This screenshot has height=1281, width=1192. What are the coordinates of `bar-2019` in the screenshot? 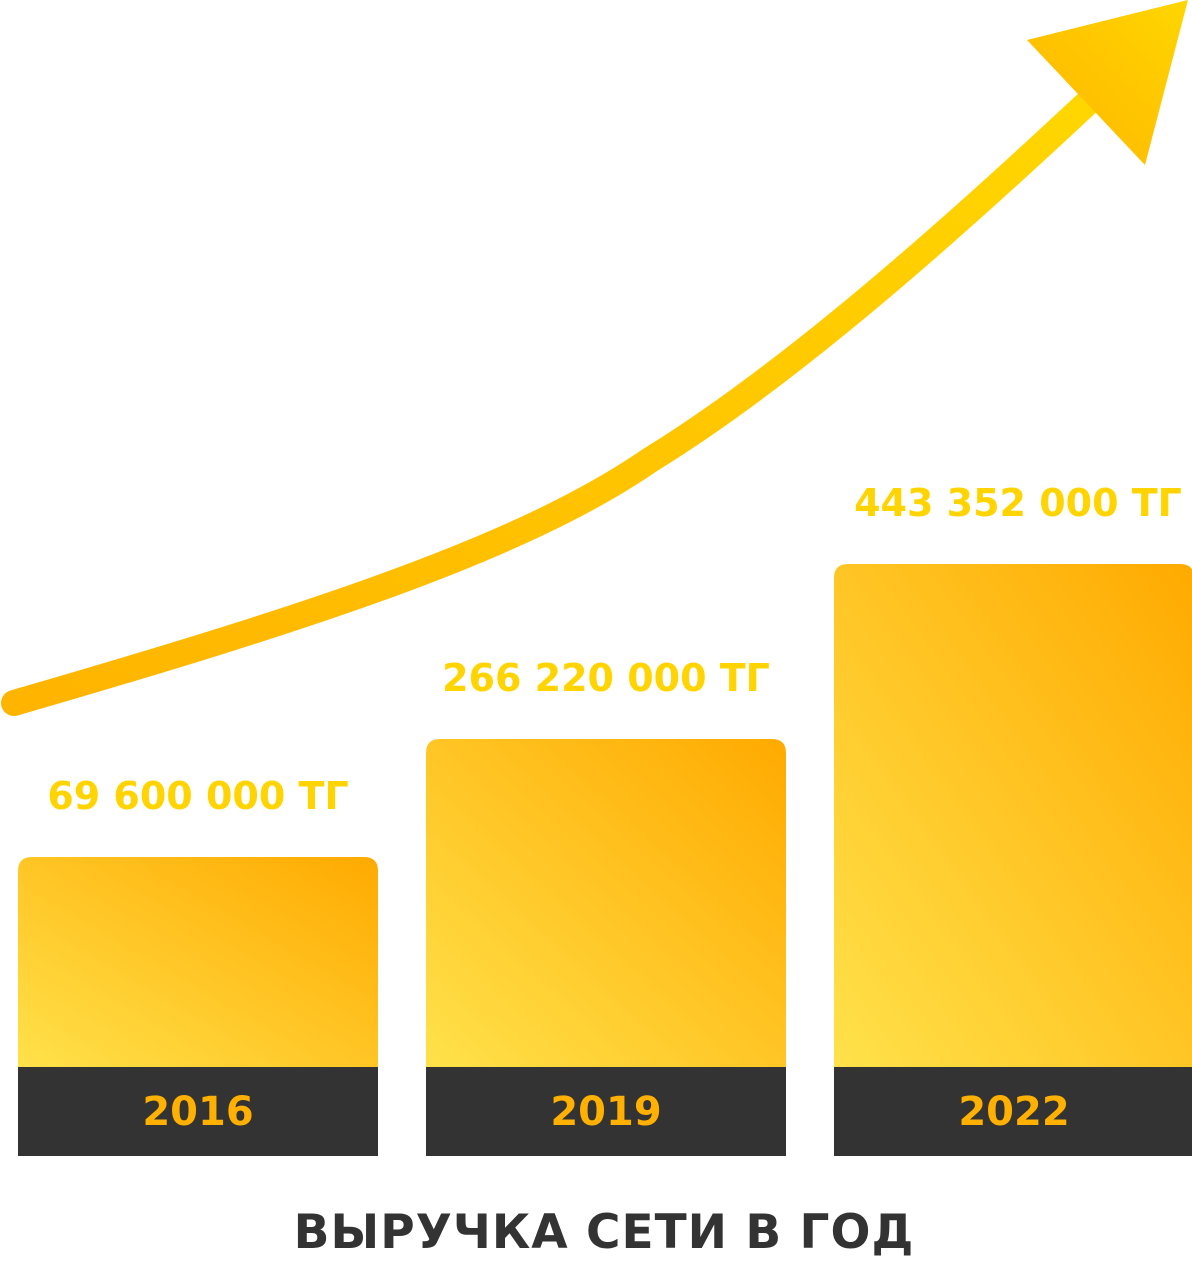 It's located at (606, 903).